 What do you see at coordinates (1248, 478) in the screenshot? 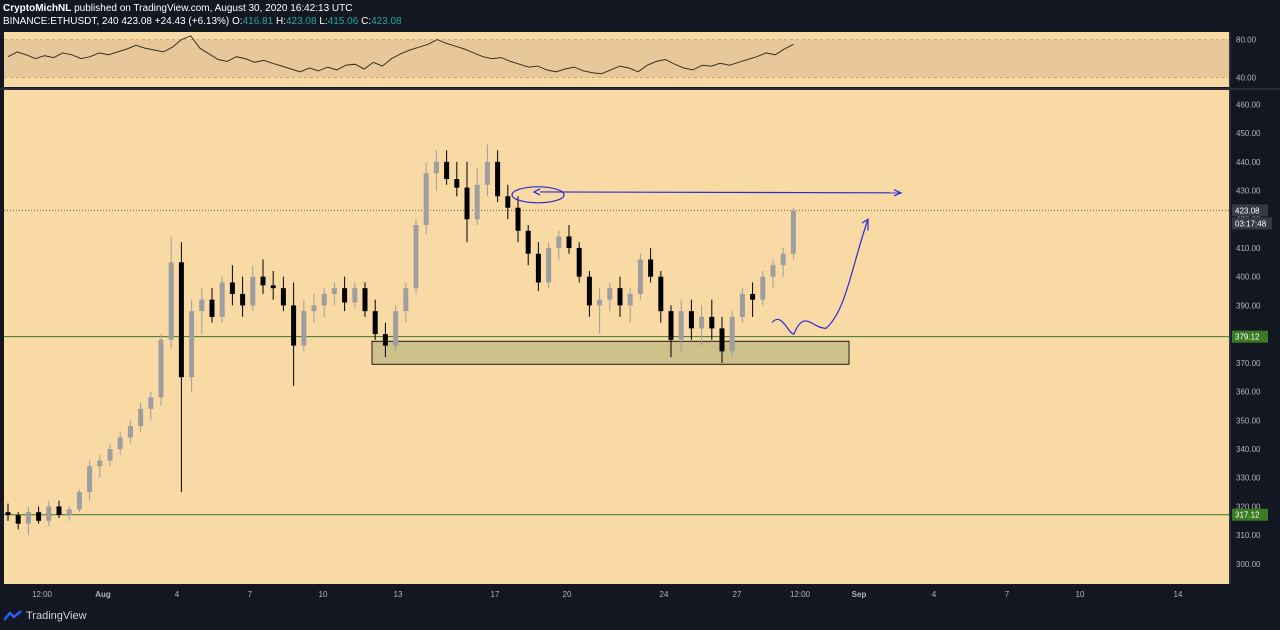
I see `y-tick-label: 330.00` at bounding box center [1248, 478].